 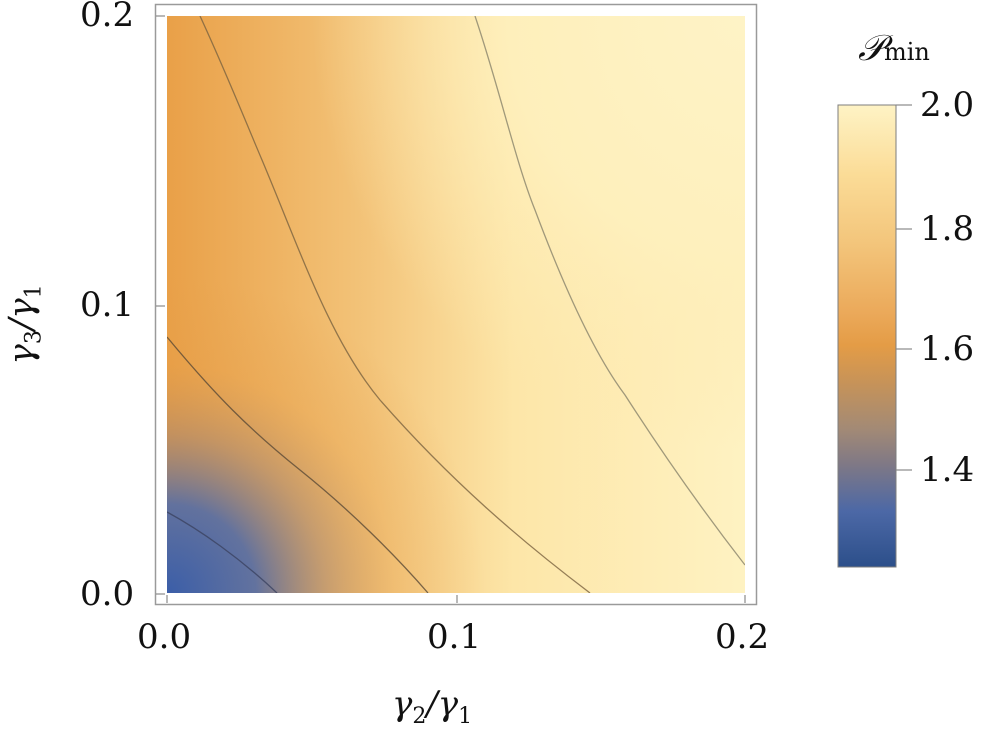 What do you see at coordinates (871, 48) in the screenshot?
I see `colorbar-title-main: 𝒫` at bounding box center [871, 48].